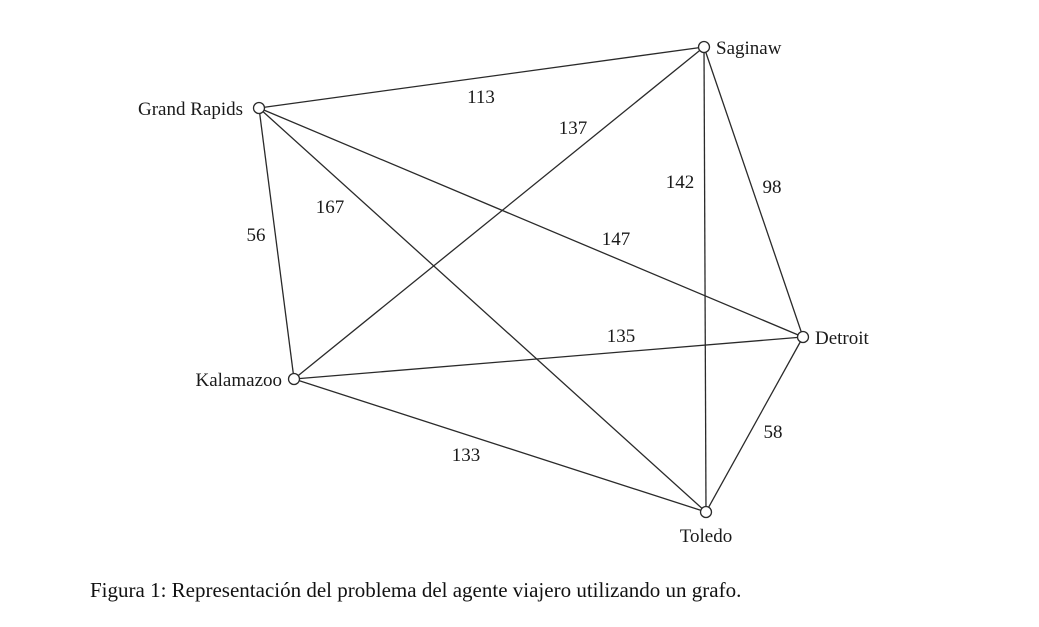 This screenshot has height=627, width=1039. What do you see at coordinates (256, 235) in the screenshot?
I see `edge-weight-grand-rapids-kalamazoo: 56` at bounding box center [256, 235].